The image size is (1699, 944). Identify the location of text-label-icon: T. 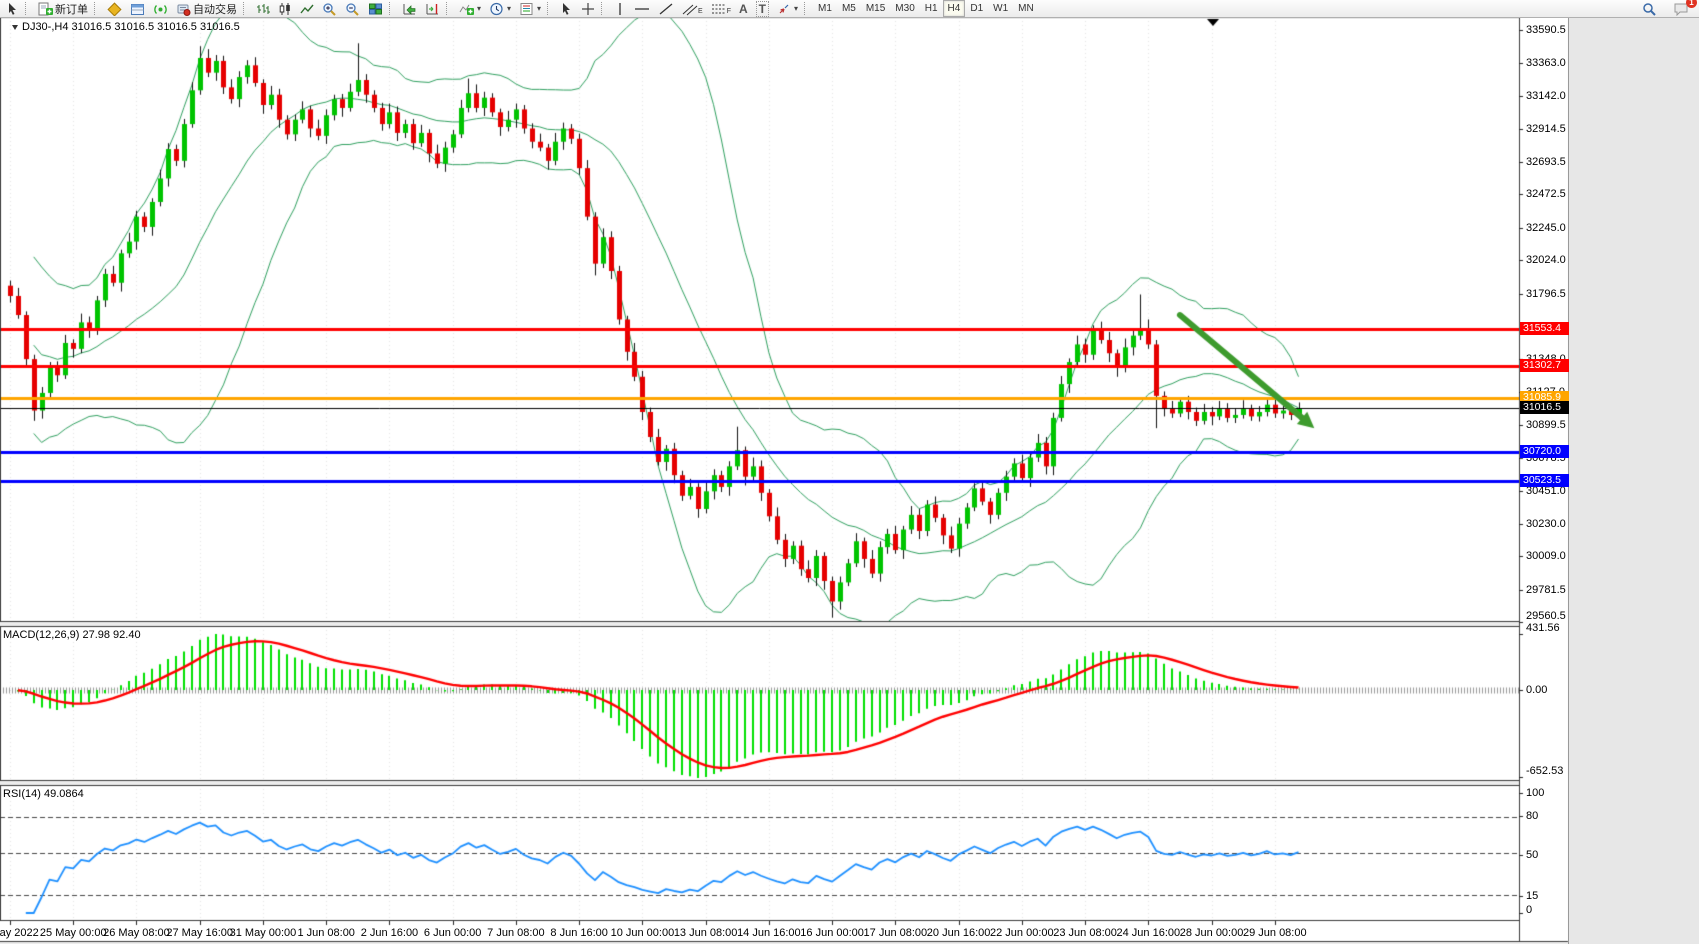
(762, 8).